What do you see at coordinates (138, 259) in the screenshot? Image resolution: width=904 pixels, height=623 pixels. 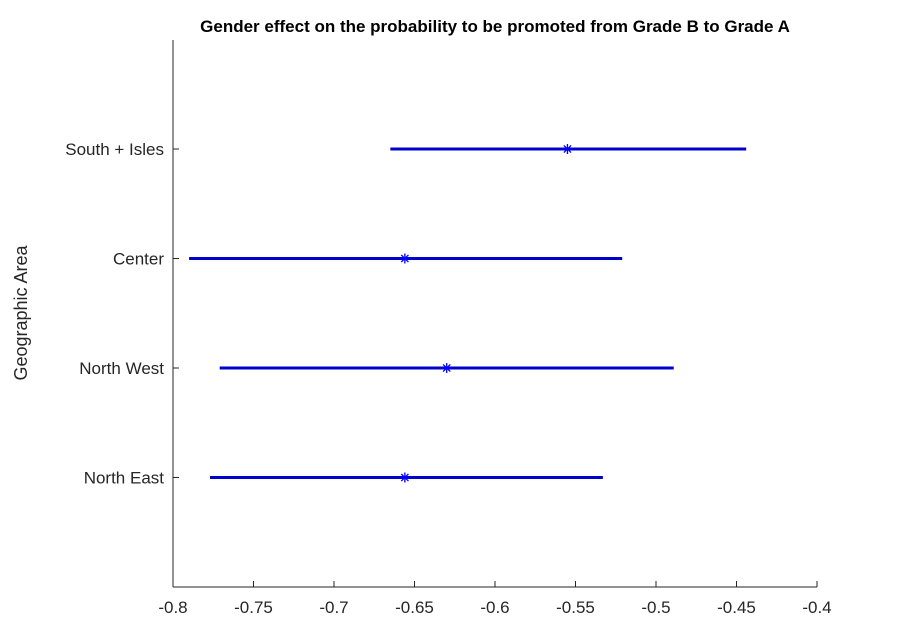 I see `y-tick-label: Center` at bounding box center [138, 259].